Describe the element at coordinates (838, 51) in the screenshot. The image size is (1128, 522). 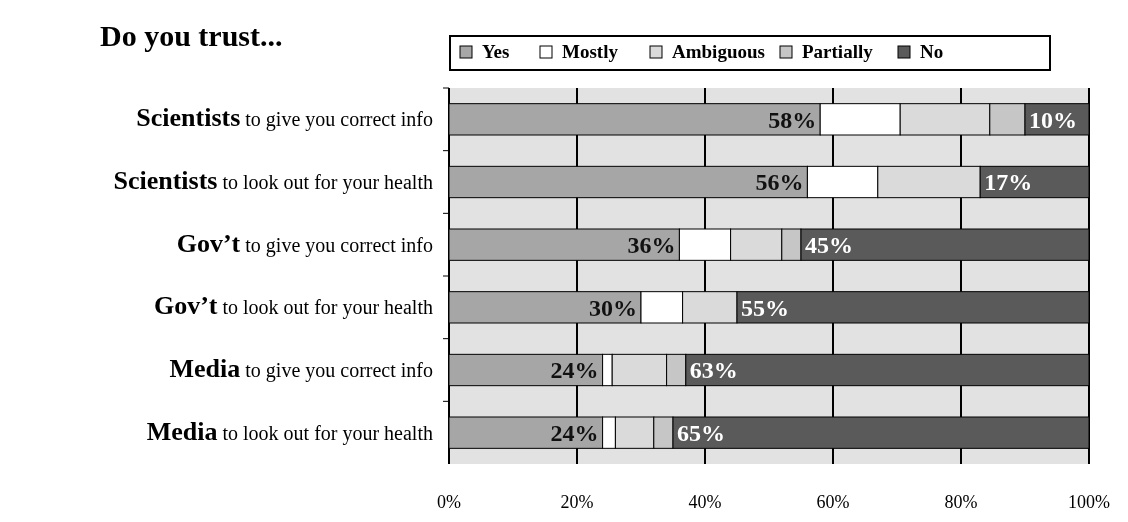
I see `legend-label: Partially` at that location.